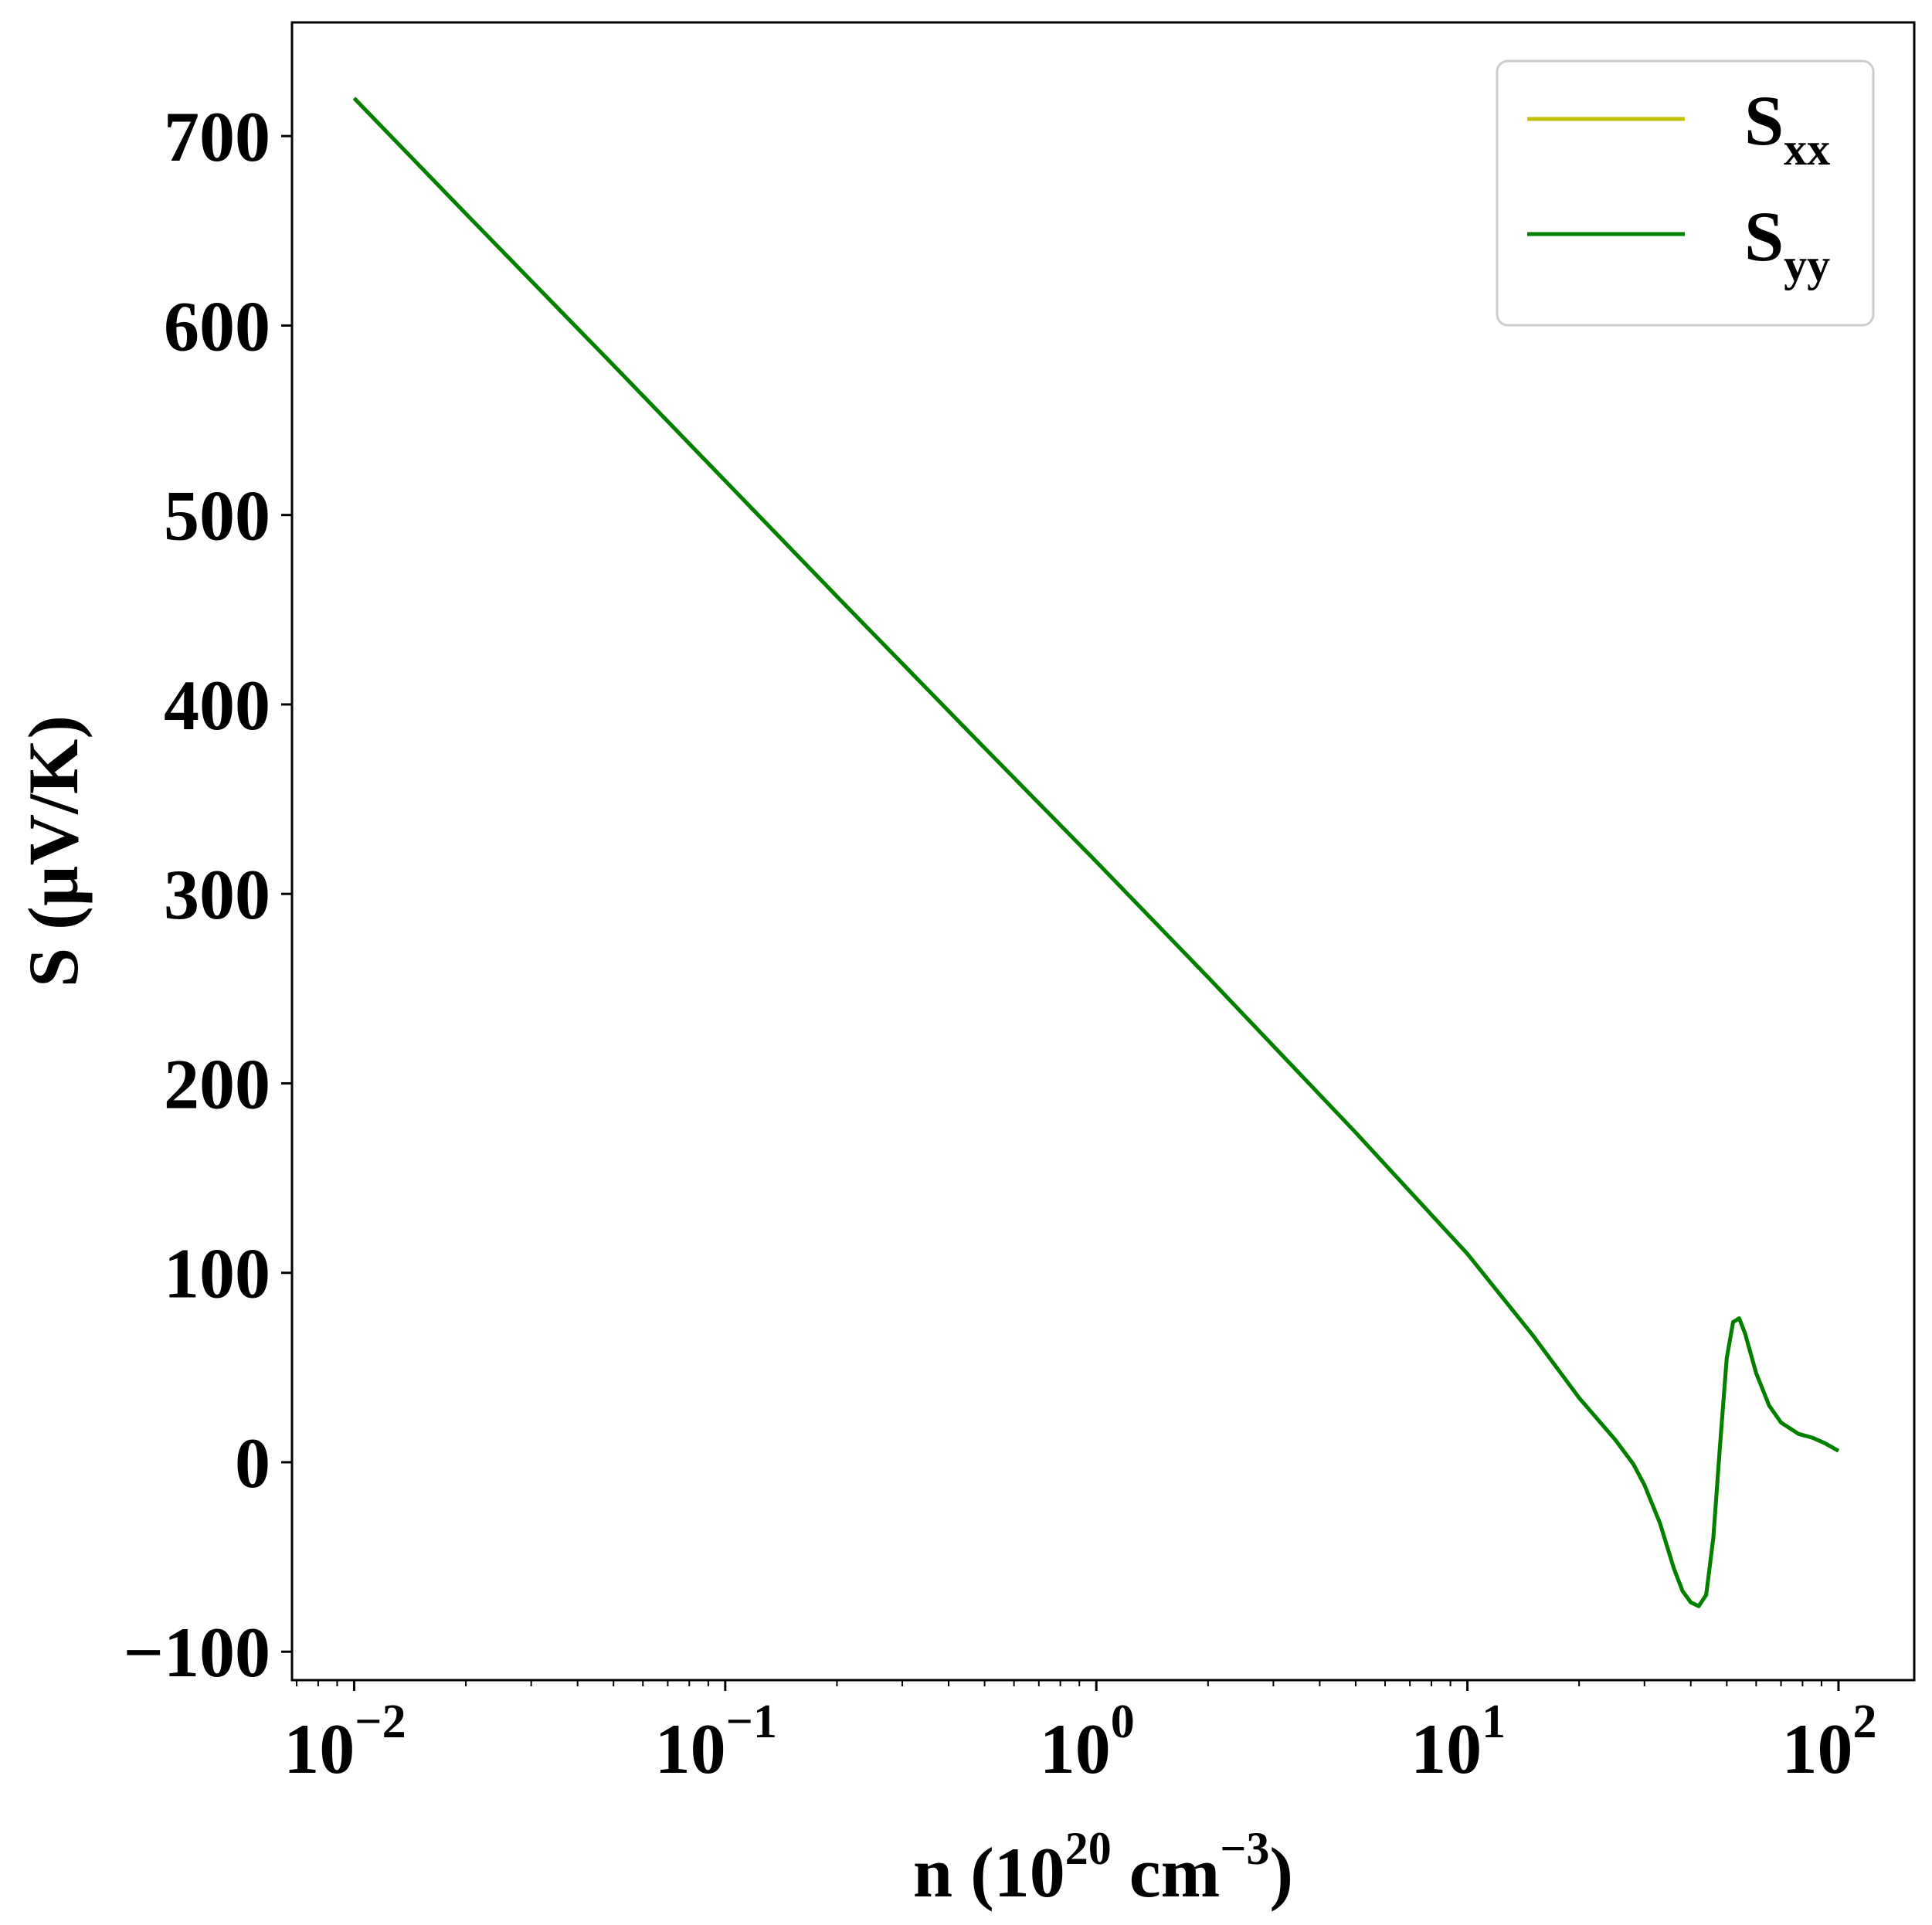  I want to click on legend: Sxx Syy, so click(1686, 193).